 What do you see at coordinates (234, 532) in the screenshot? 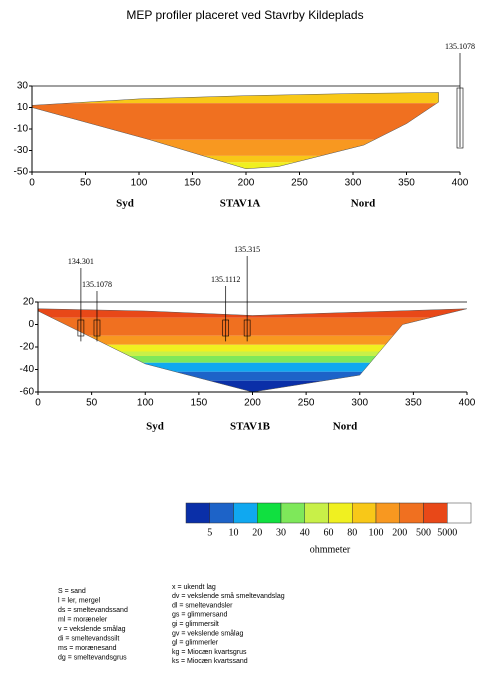
I see `colorbar-label: 10` at bounding box center [234, 532].